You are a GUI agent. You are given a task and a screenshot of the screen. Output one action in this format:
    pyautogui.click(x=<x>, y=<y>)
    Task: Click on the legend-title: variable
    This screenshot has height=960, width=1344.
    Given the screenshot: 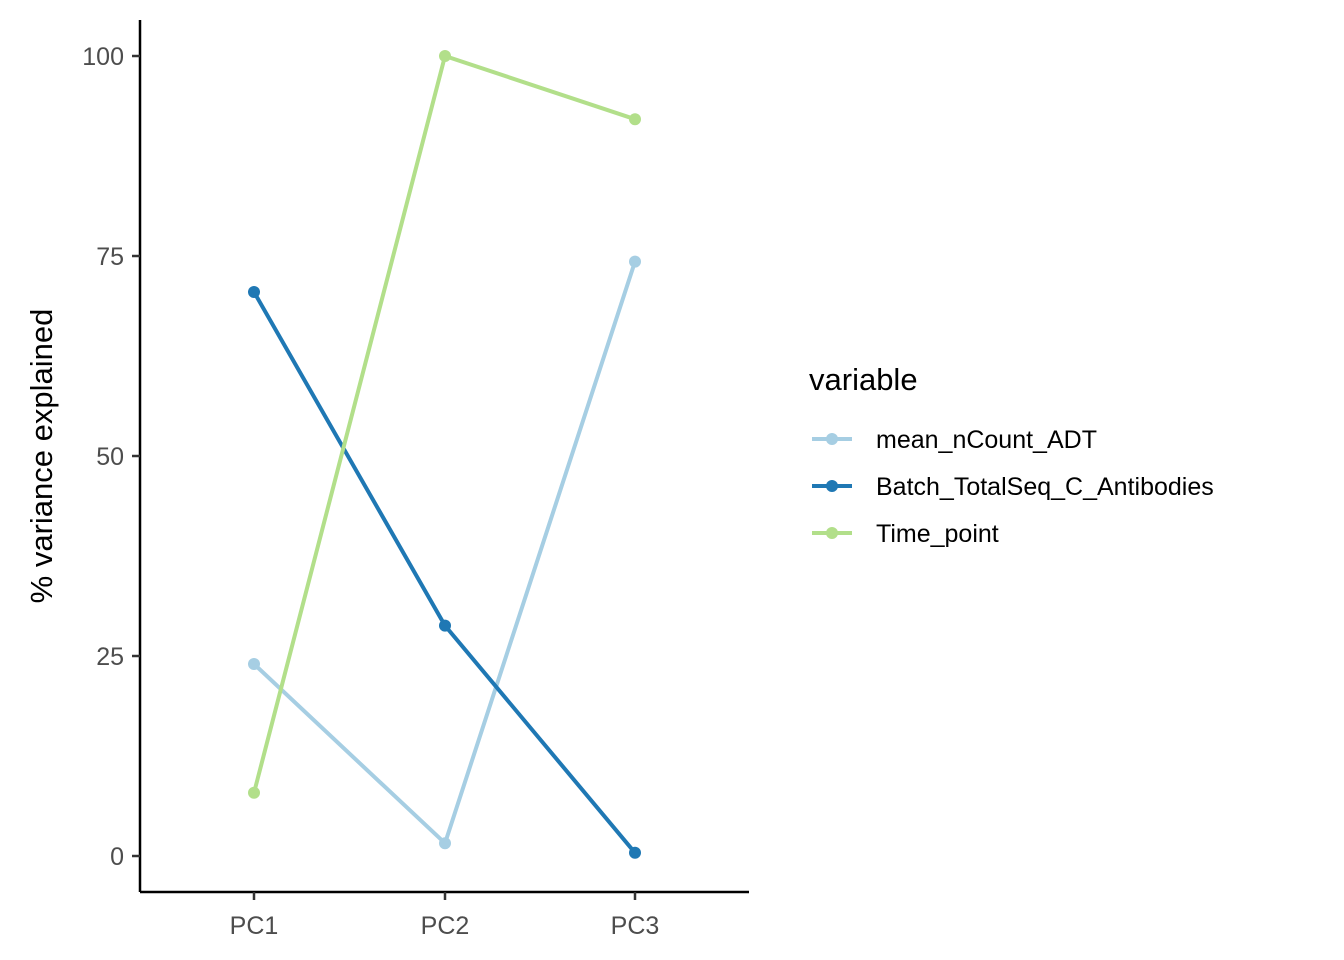 What is the action you would take?
    pyautogui.click(x=863, y=379)
    